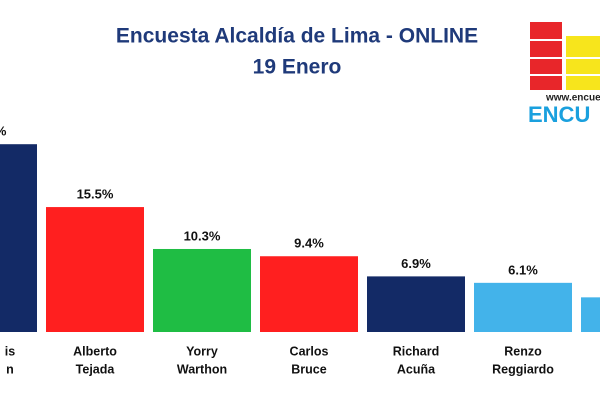  Describe the element at coordinates (202, 235) in the screenshot. I see `value-label: 10.3%` at that location.